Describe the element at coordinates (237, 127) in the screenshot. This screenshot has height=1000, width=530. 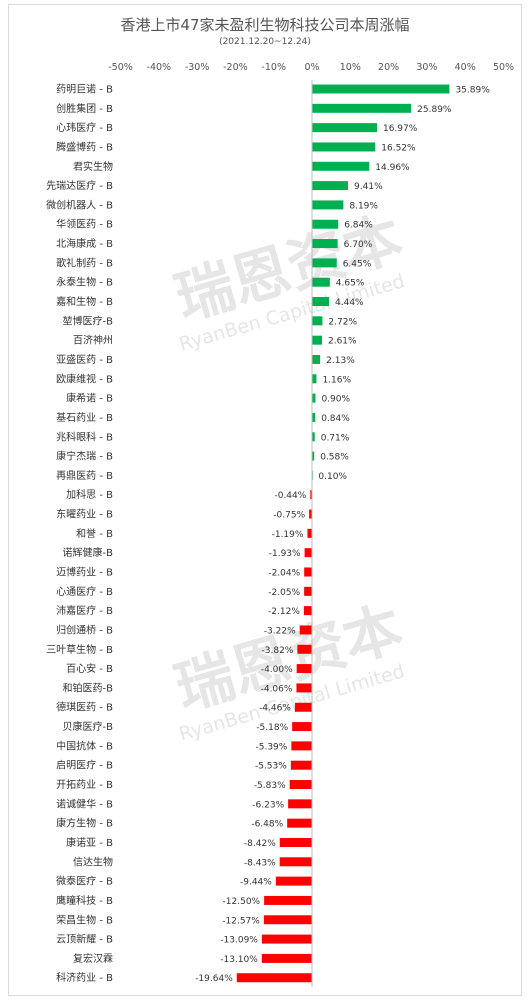
I see `bar-row: 心玮医疗 - B 16.97%` at that location.